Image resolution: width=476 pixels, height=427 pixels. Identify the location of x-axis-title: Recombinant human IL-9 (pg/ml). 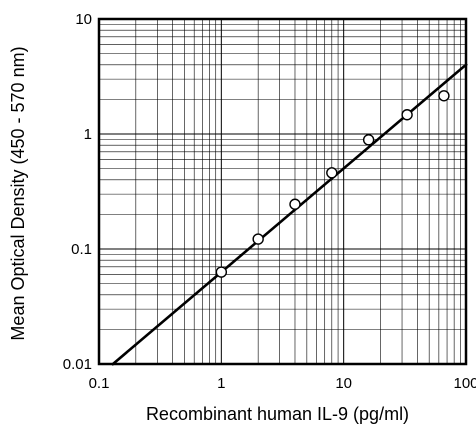
(277, 414).